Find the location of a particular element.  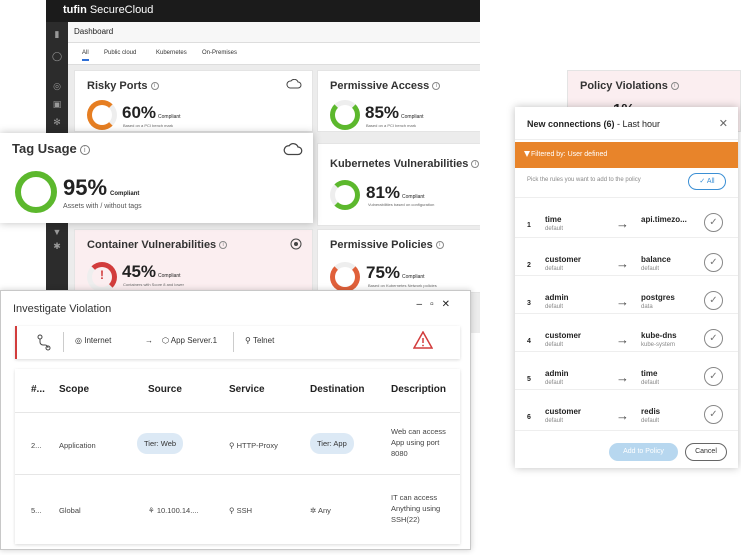

settings-icon: ✱ is located at coordinates (57, 246).